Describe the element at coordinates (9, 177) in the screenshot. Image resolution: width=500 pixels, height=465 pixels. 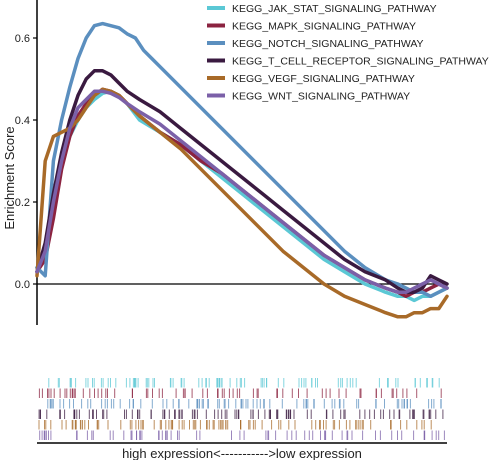
I see `y-axis-label: Enrichment Score` at that location.